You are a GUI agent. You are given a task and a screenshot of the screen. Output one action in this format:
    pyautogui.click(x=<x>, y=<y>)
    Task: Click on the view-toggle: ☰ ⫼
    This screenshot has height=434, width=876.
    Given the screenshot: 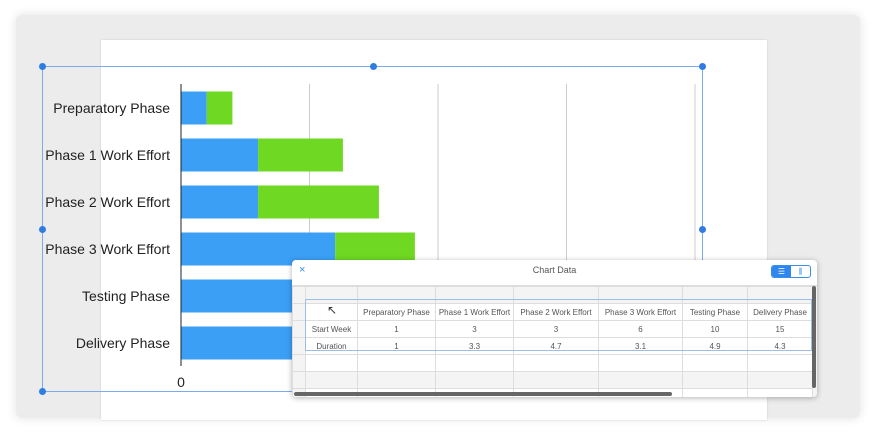 What is the action you would take?
    pyautogui.click(x=791, y=271)
    